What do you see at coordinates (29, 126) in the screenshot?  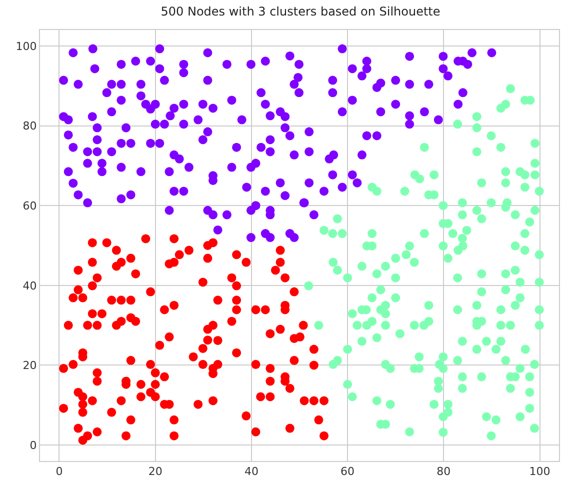 I see `y-tick-label: 80` at bounding box center [29, 126].